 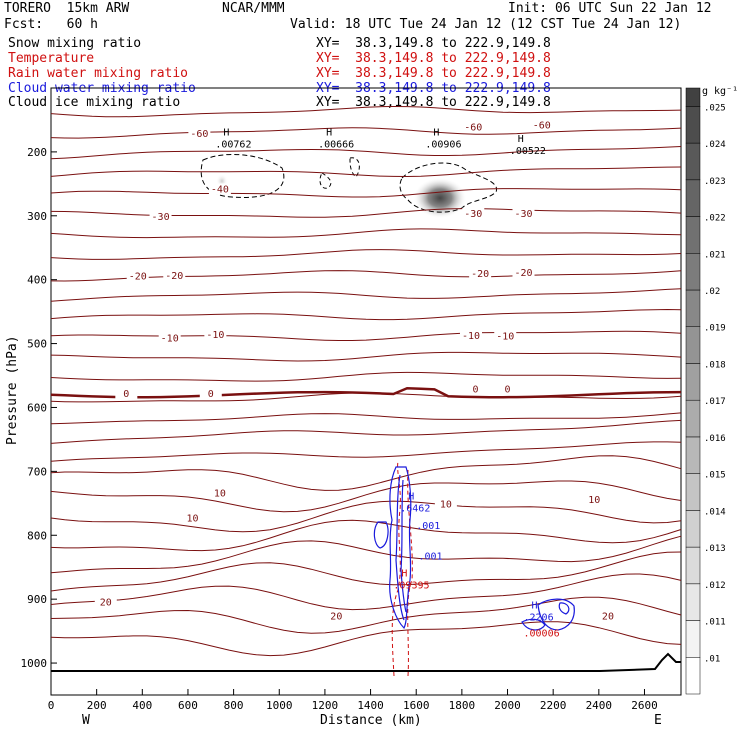 What do you see at coordinates (188, 705) in the screenshot?
I see `x-tick-label: 600` at bounding box center [188, 705].